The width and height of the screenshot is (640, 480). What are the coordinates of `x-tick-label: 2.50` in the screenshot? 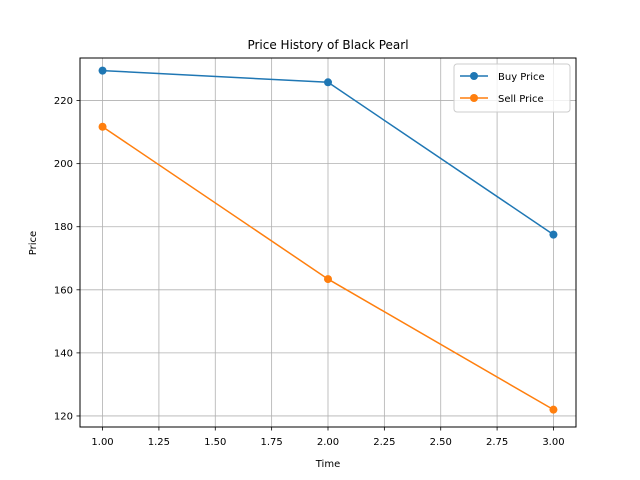 It's located at (441, 442).